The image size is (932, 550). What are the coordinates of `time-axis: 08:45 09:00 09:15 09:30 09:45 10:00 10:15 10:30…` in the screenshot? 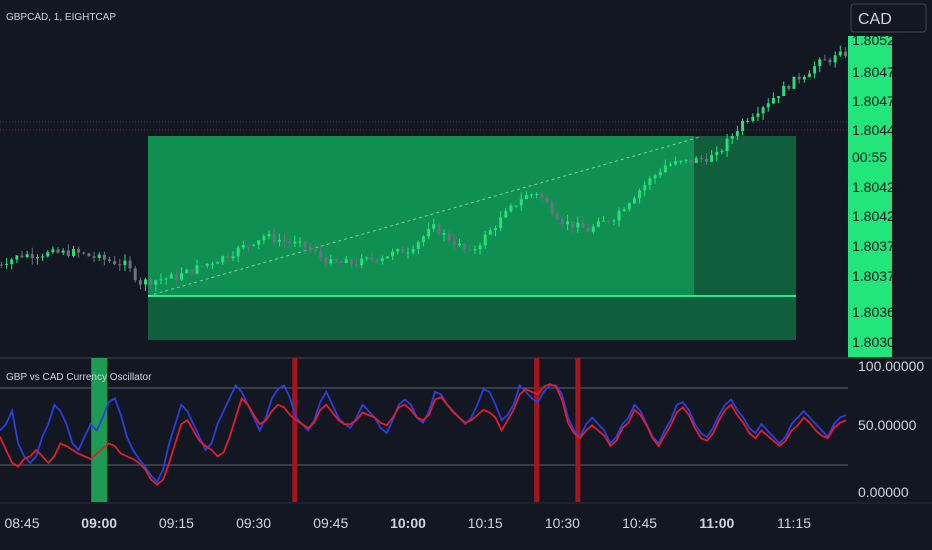 It's located at (407, 523).